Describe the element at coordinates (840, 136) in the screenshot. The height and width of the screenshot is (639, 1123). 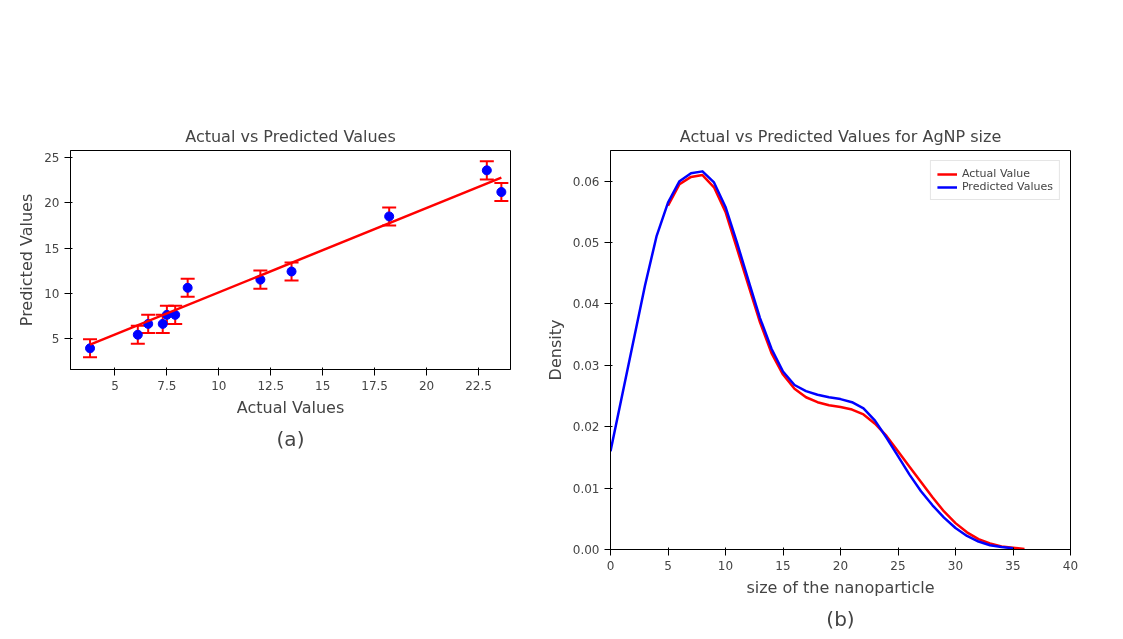
I see `chart-title: Actual vs Predicted Values for AgNP size` at that location.